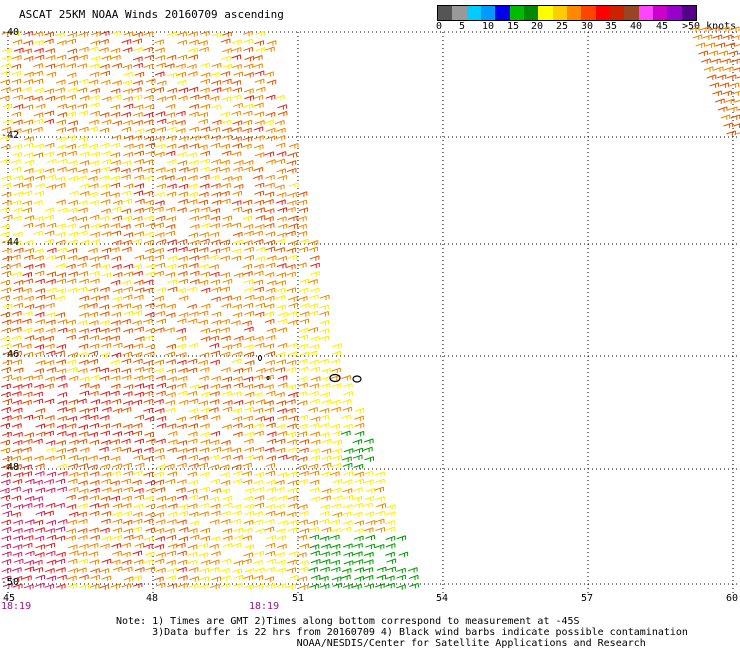  What do you see at coordinates (488, 26) in the screenshot?
I see `colorbar-label: 10` at bounding box center [488, 26].